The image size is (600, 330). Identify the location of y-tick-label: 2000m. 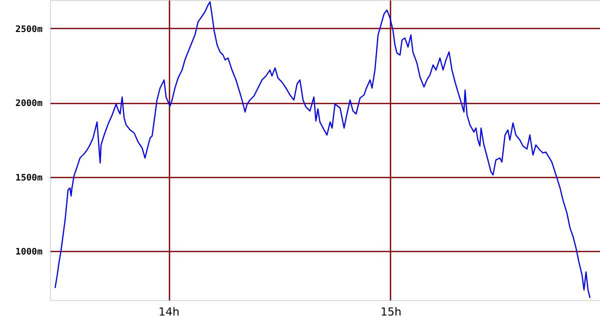
(29, 104).